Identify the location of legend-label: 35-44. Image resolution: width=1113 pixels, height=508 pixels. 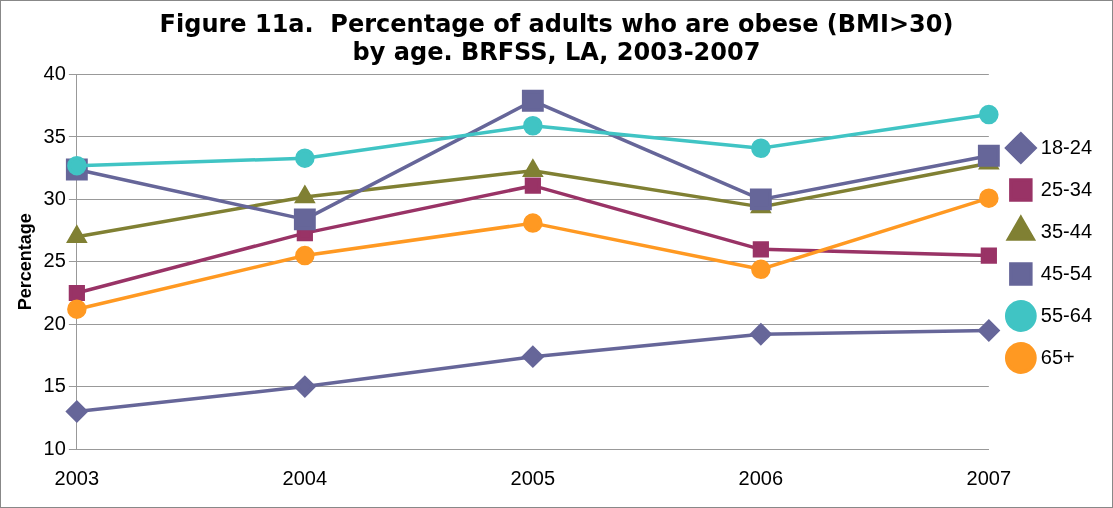
(1066, 230).